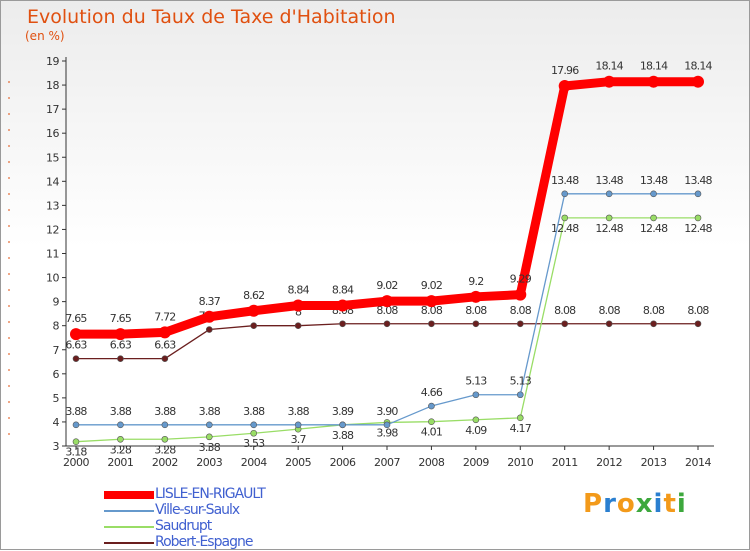  I want to click on data-label: 3.98, so click(387, 432).